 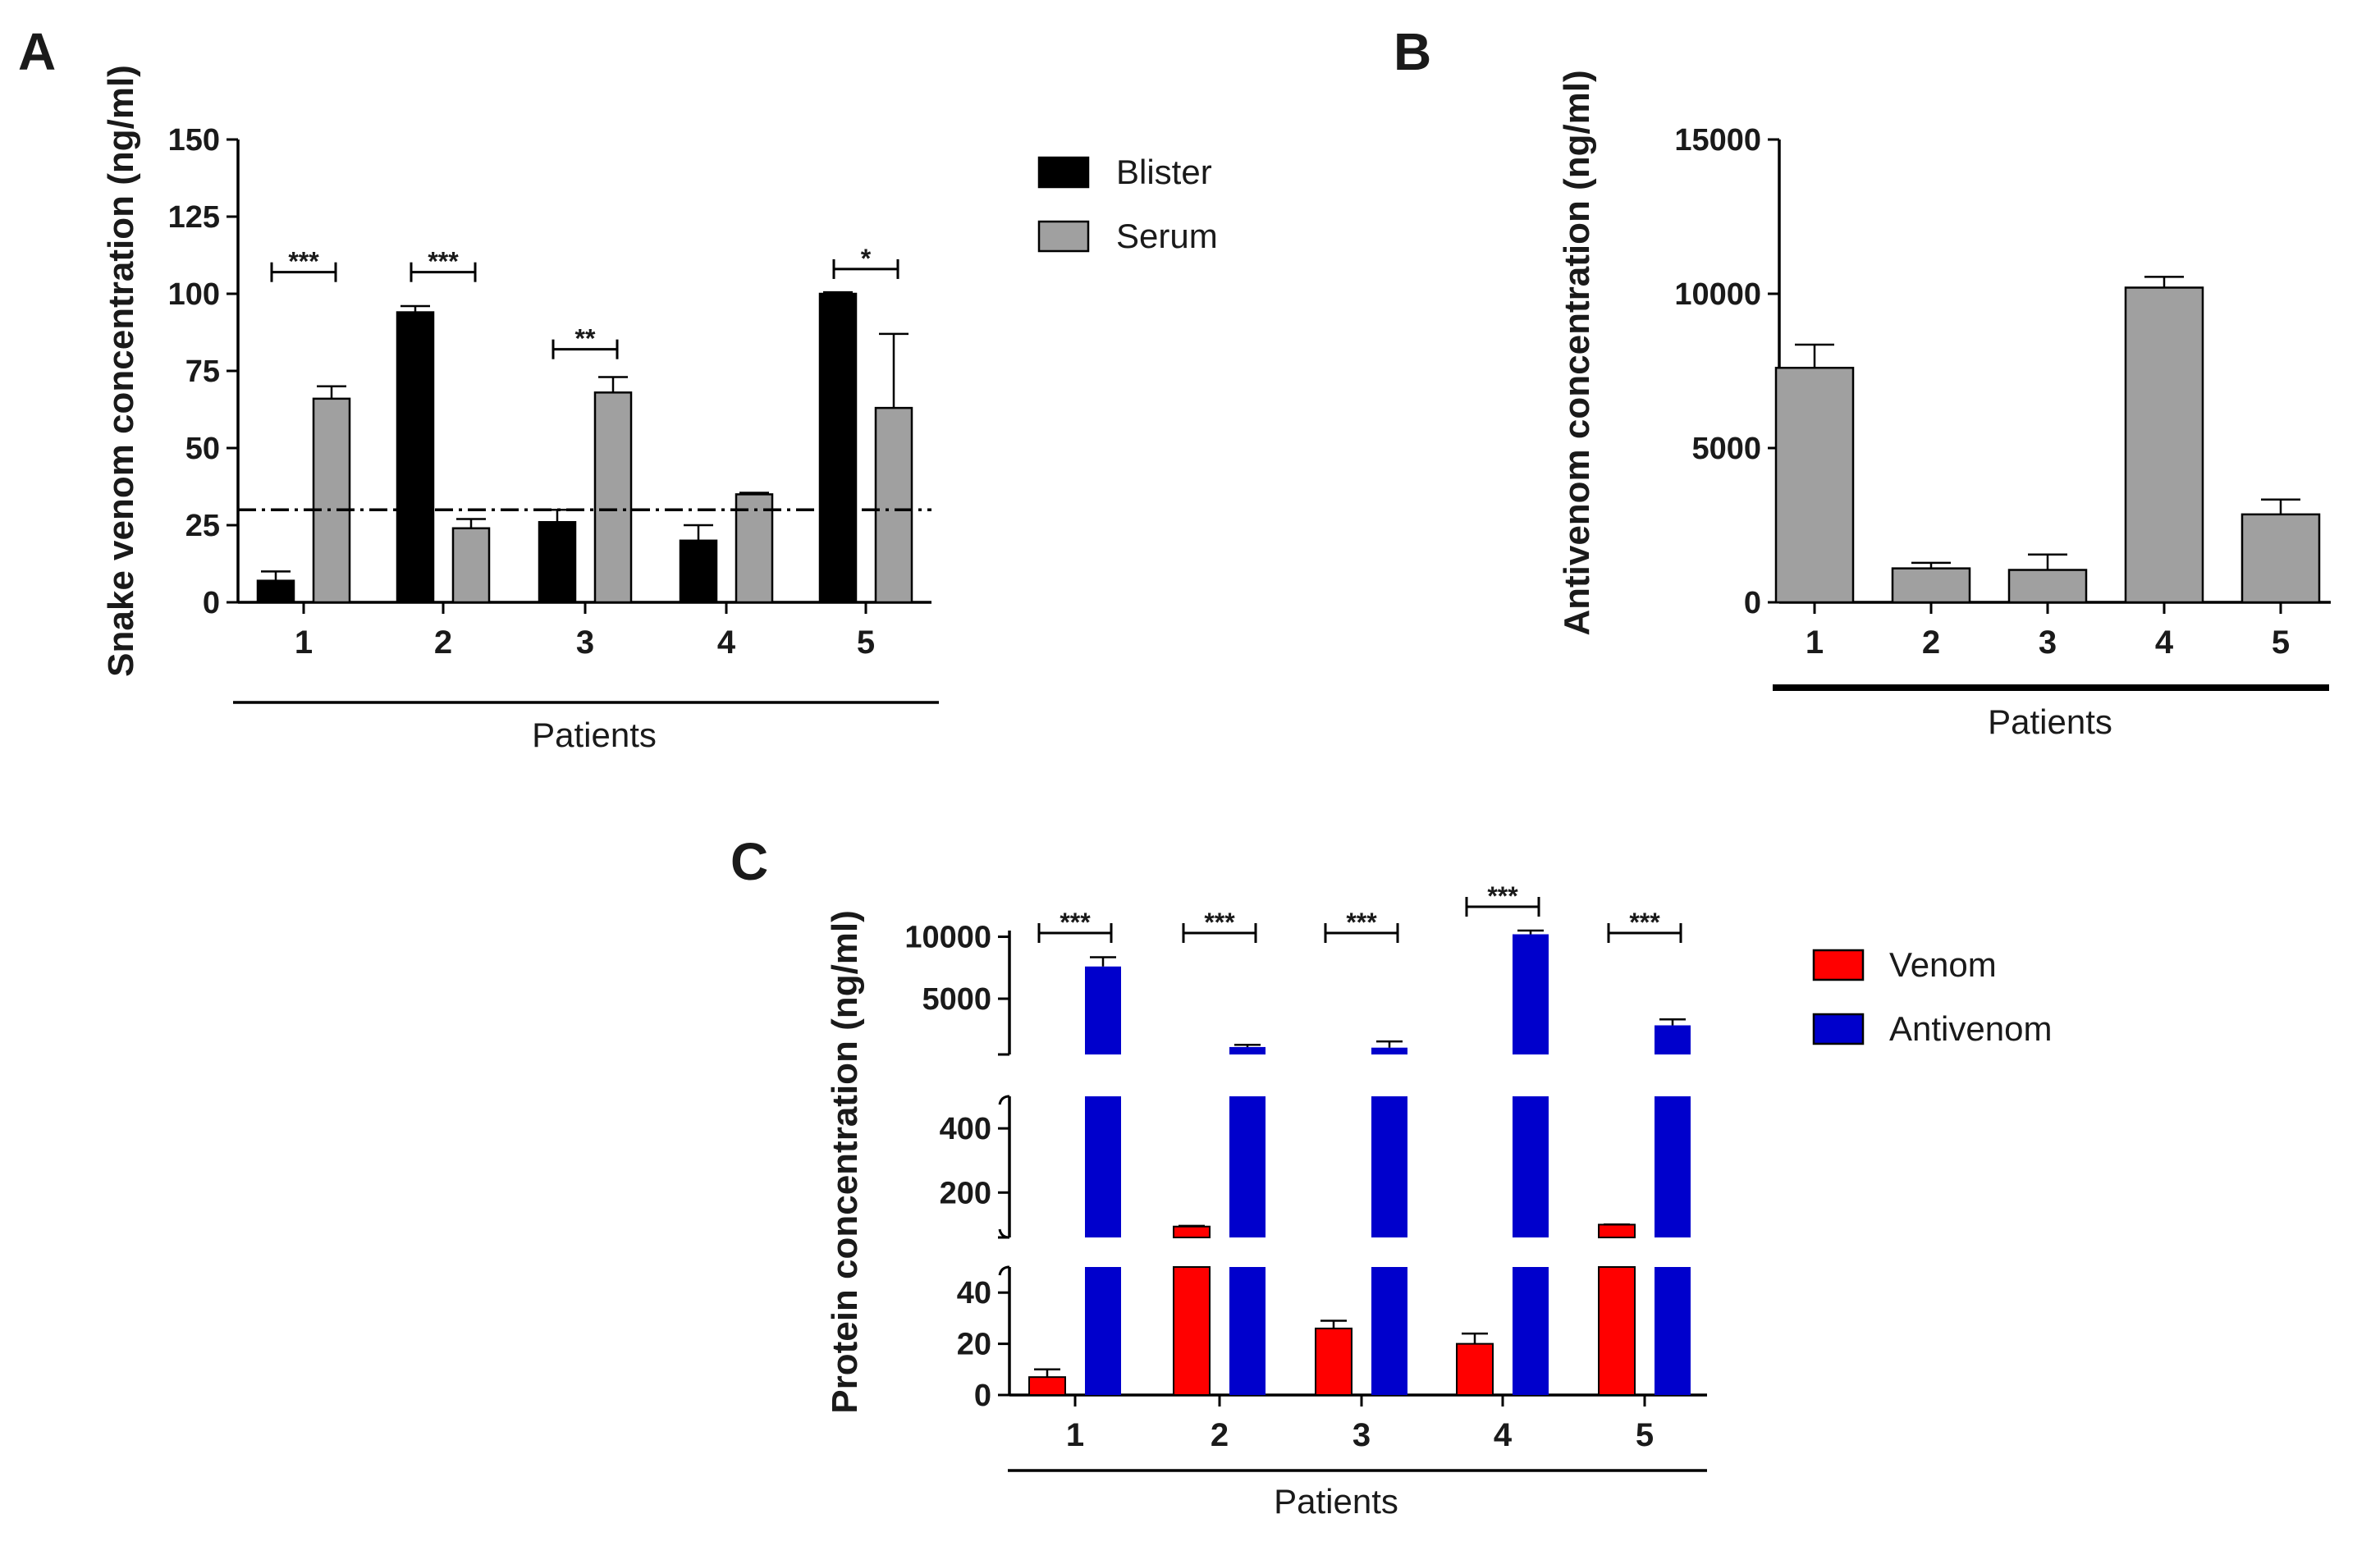 What do you see at coordinates (965, 1129) in the screenshot?
I see `c-y-tick-label-1-1: 400` at bounding box center [965, 1129].